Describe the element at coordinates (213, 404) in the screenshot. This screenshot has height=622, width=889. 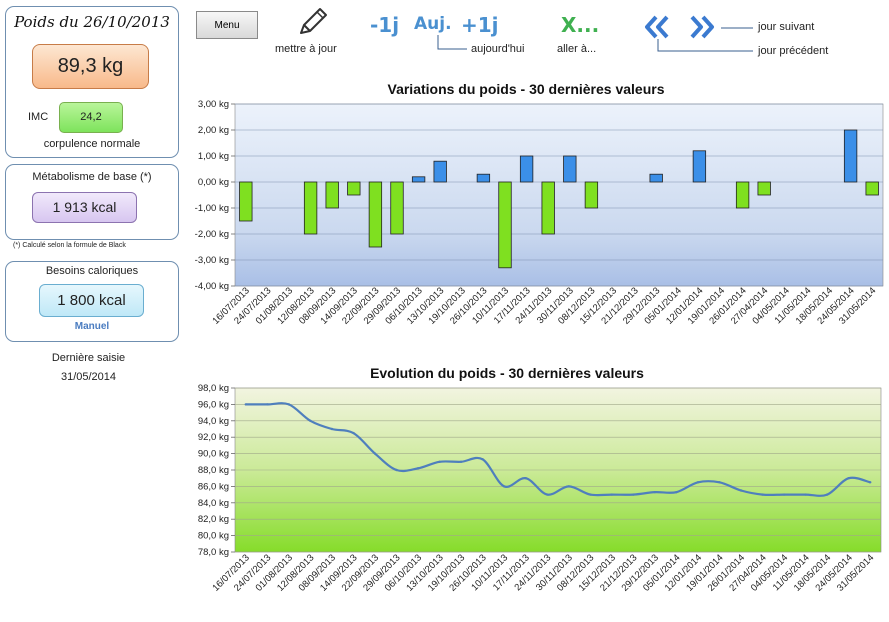
I see `line-y-tick-label: 96,0 kg` at that location.